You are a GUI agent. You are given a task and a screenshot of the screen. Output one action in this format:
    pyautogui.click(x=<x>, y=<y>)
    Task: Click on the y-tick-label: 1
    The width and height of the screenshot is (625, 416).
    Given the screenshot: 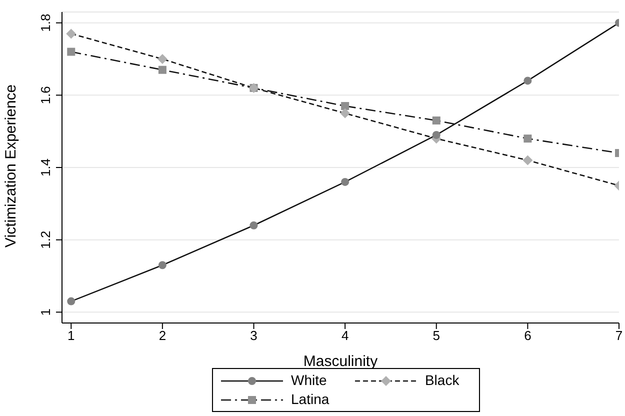 What is the action you would take?
    pyautogui.click(x=45, y=312)
    